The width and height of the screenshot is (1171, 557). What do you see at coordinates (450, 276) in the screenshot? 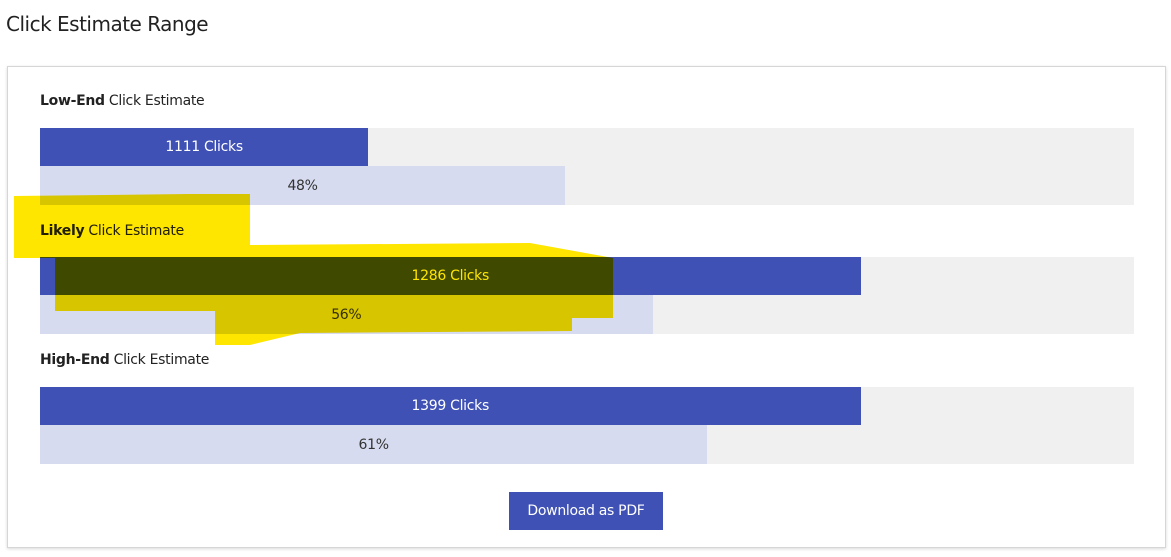
I see `clicks-bar: 1286 Clicks` at bounding box center [450, 276].